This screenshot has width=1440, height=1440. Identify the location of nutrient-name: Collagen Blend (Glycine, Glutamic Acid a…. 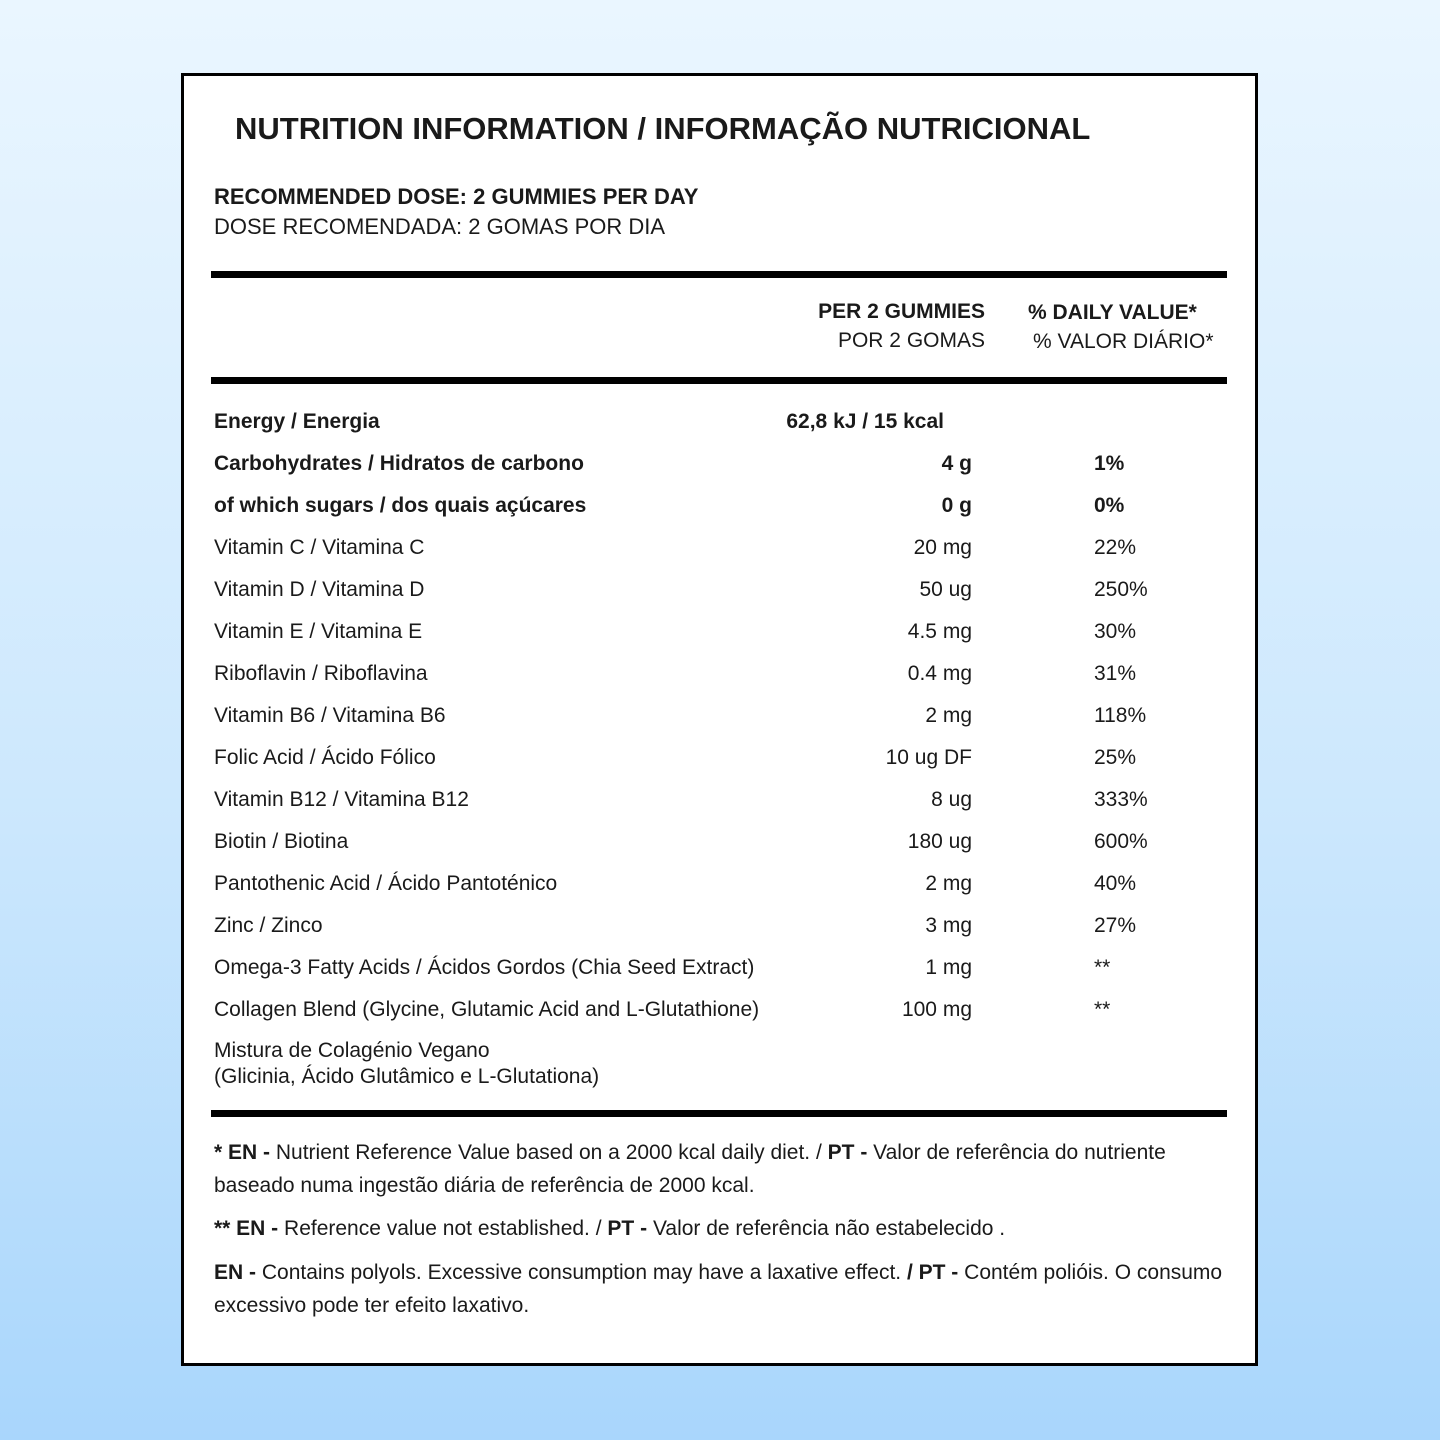
(487, 1009).